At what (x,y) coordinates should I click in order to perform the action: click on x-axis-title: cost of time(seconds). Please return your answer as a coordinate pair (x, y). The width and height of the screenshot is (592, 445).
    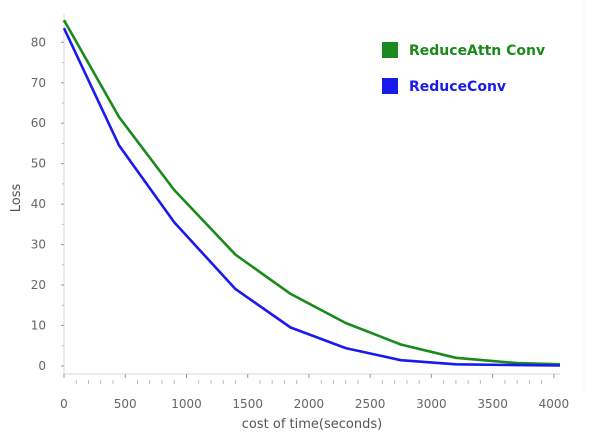
    Looking at the image, I should click on (312, 424).